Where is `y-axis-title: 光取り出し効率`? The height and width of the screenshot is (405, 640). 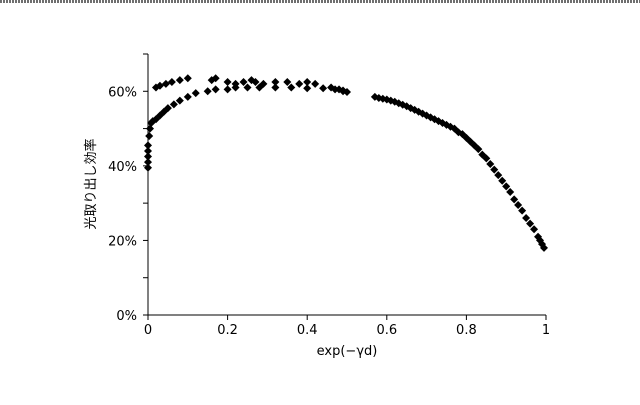 y-axis-title: 光取り出し効率 is located at coordinates (91, 183).